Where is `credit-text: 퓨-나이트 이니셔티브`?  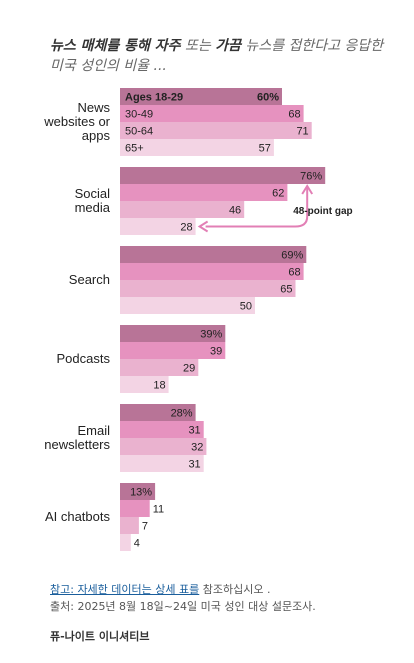 credit-text: 퓨-나이트 이니셔티브 is located at coordinates (100, 636).